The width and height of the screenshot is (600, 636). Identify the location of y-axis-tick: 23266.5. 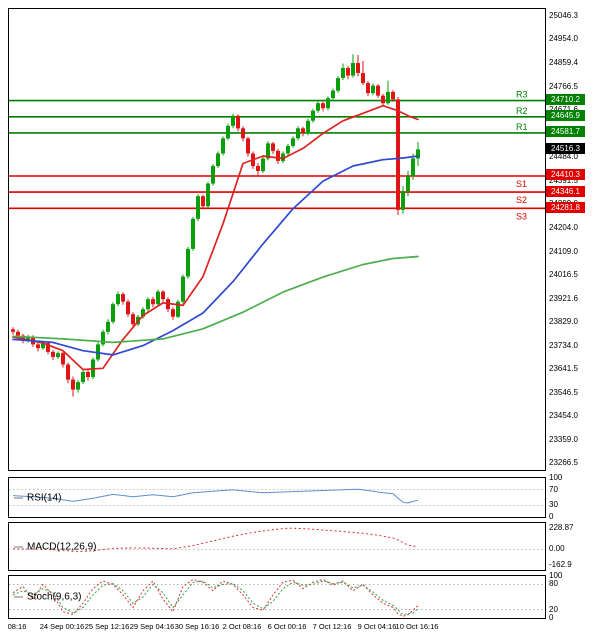
(563, 462).